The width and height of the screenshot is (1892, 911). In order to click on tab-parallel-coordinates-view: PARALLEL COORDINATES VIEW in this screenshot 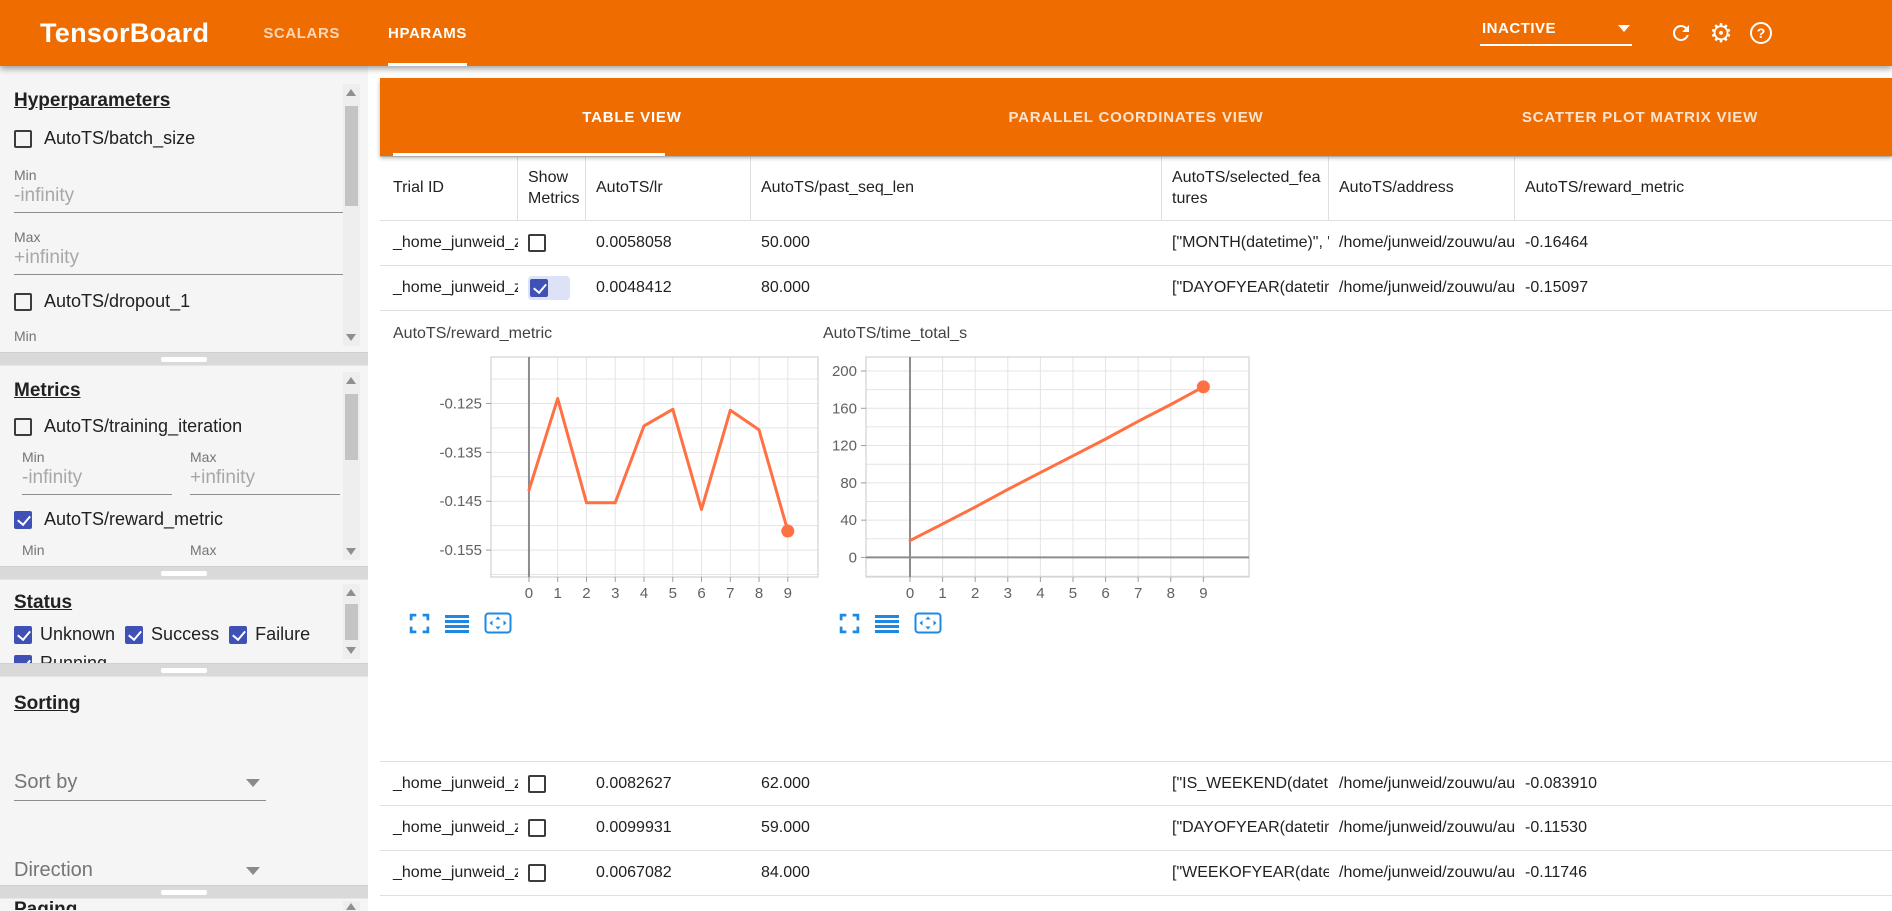, I will do `click(1136, 117)`.